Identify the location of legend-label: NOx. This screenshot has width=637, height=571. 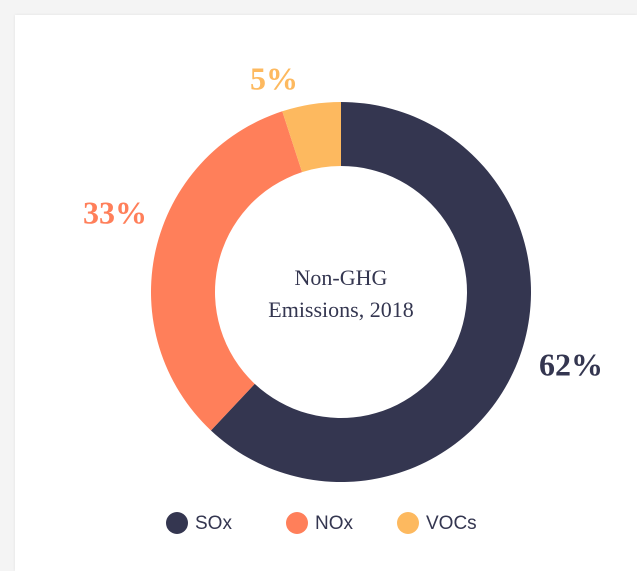
(334, 523).